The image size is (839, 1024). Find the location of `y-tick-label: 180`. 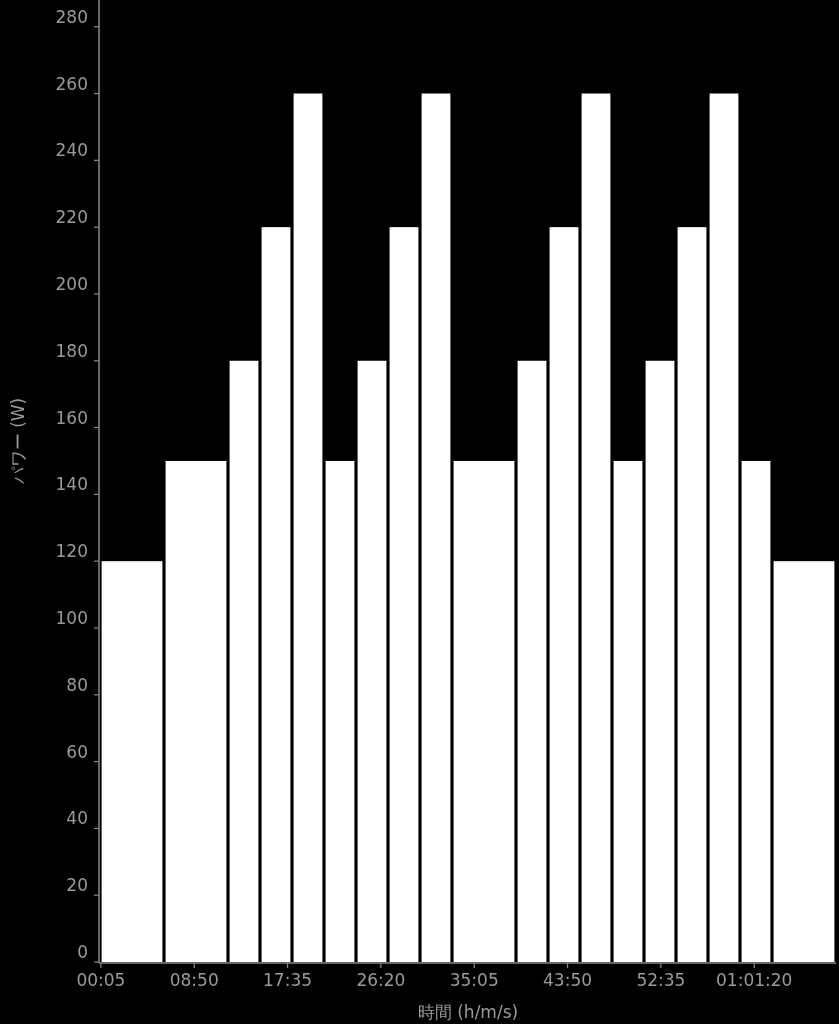

y-tick-label: 180 is located at coordinates (71, 350).